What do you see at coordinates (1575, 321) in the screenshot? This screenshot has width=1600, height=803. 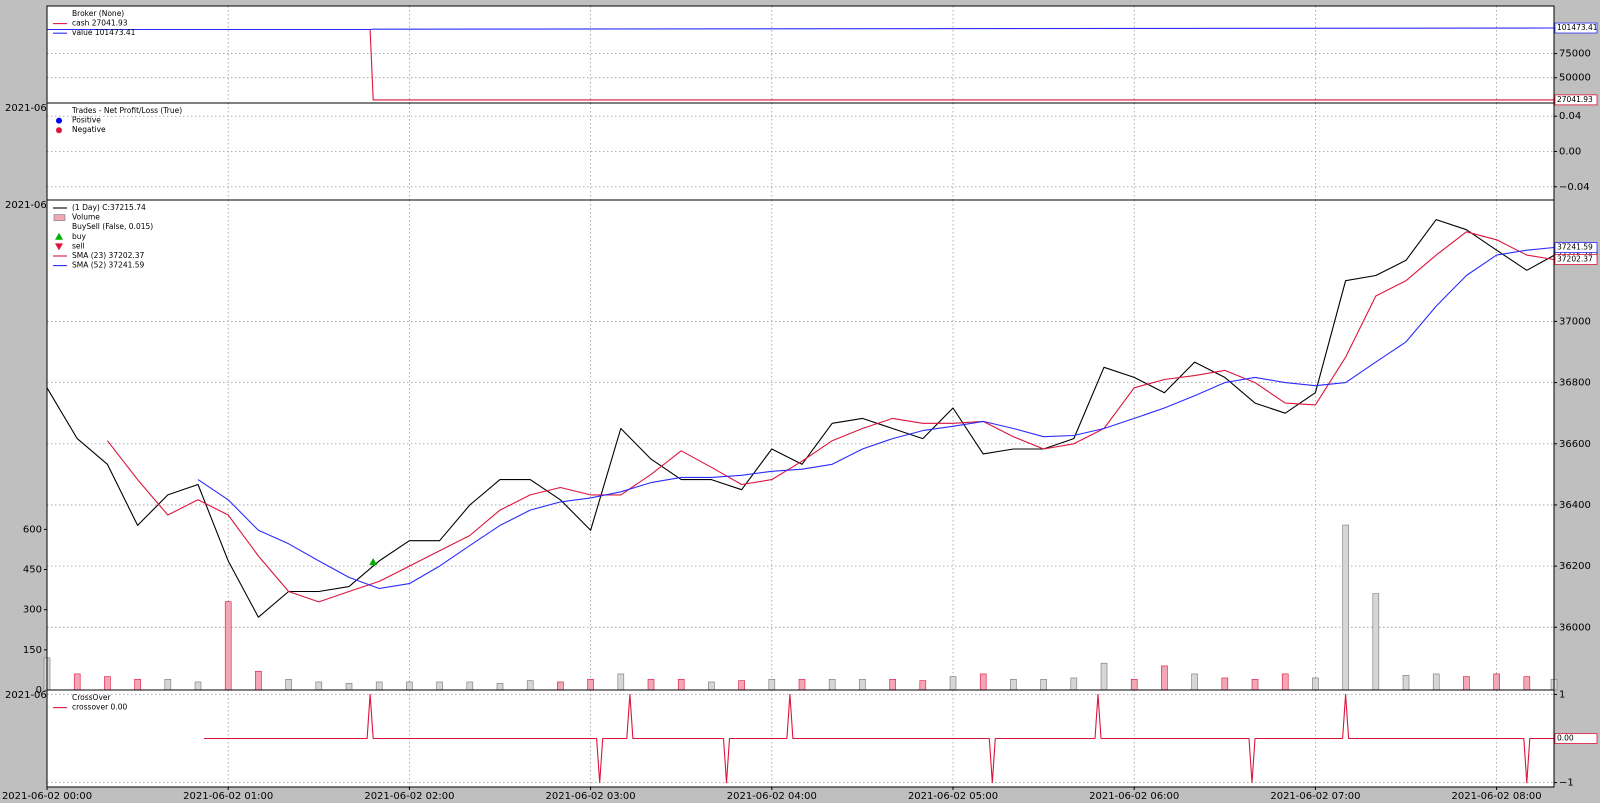 I see `y-tick-label: 37000` at bounding box center [1575, 321].